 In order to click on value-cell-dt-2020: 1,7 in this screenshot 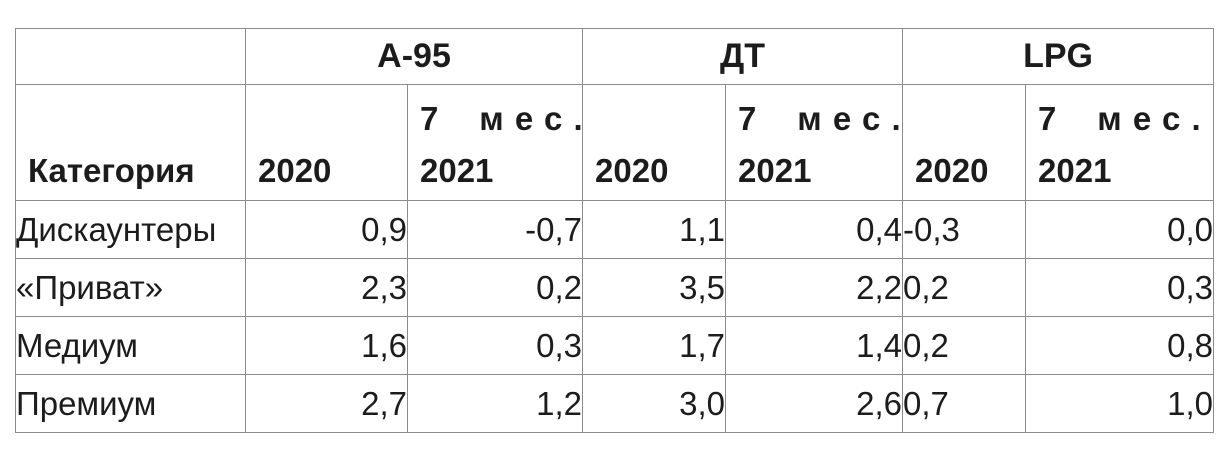, I will do `click(654, 345)`.